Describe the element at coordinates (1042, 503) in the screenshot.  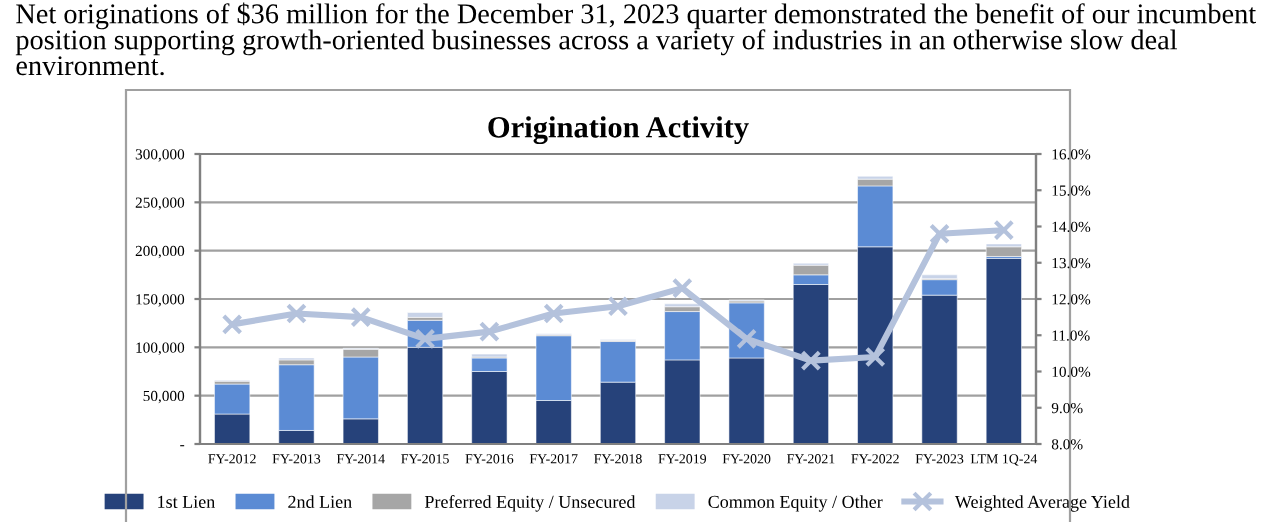
I see `legend-label: Weighted Average Yield` at that location.